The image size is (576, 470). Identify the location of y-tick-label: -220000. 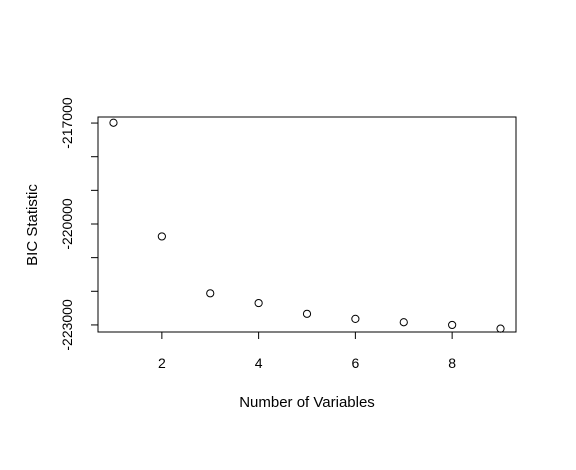
(67, 224).